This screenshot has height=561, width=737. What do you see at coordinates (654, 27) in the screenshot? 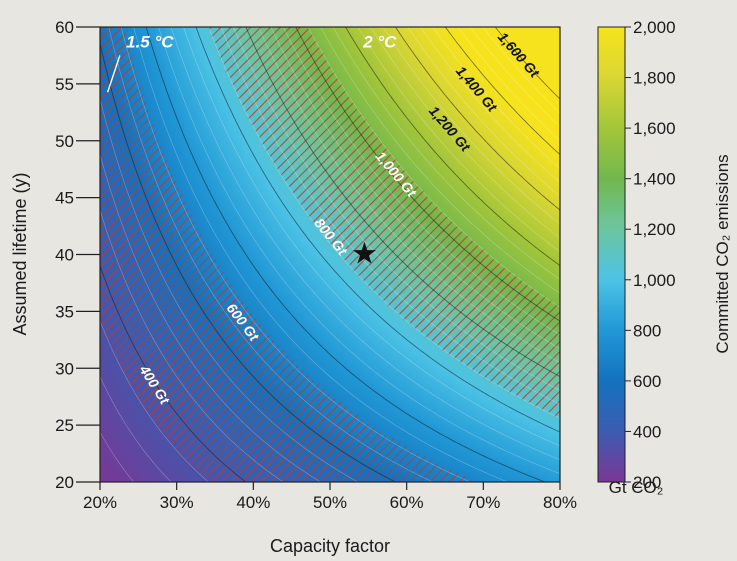
I see `colorbar-tick-label: 2,000` at bounding box center [654, 27].